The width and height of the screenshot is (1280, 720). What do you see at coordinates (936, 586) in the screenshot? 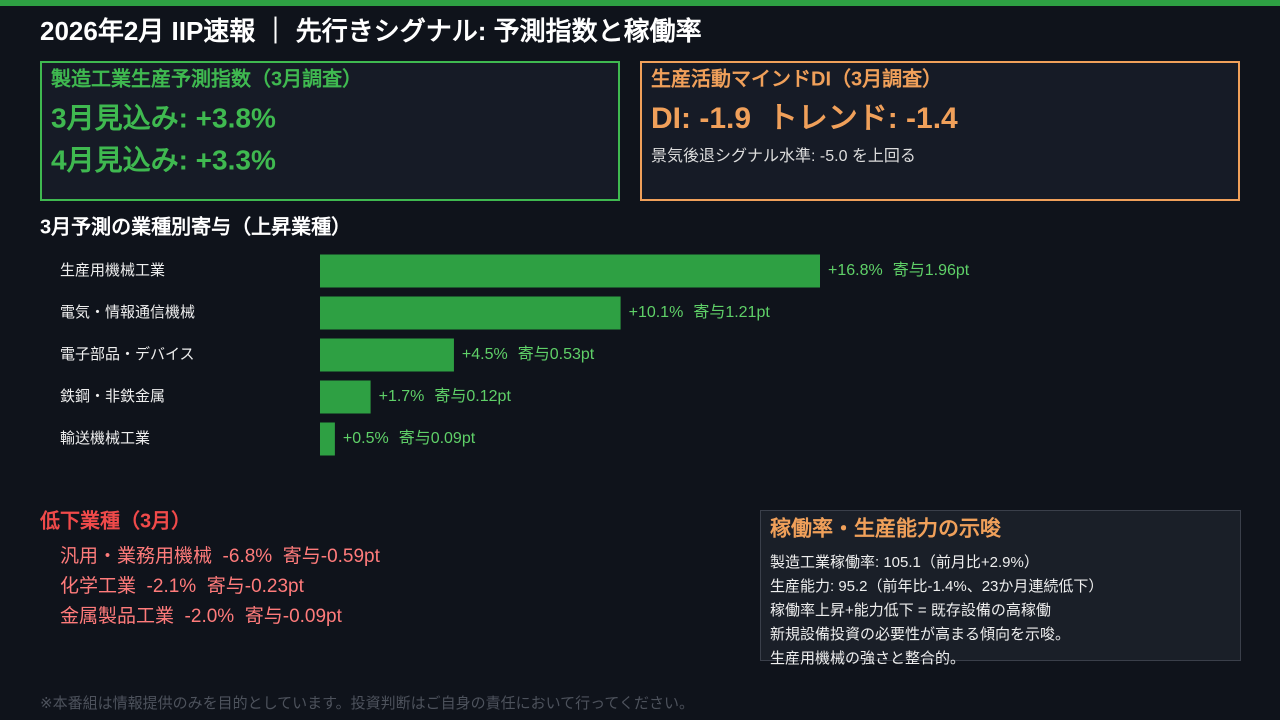
I see `utilization-line: 生産能力: 95.2（前年比-1.4%、23か月連続低下）` at bounding box center [936, 586].